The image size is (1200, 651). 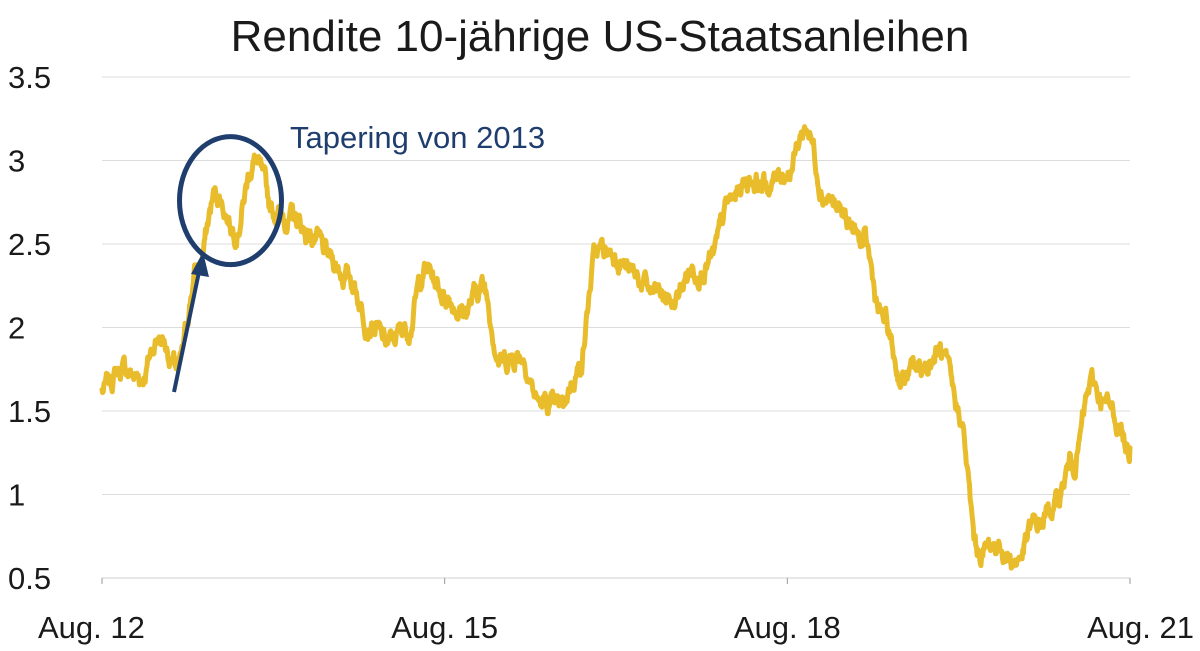 I want to click on x-tick-label: Aug. 12, so click(x=91, y=627).